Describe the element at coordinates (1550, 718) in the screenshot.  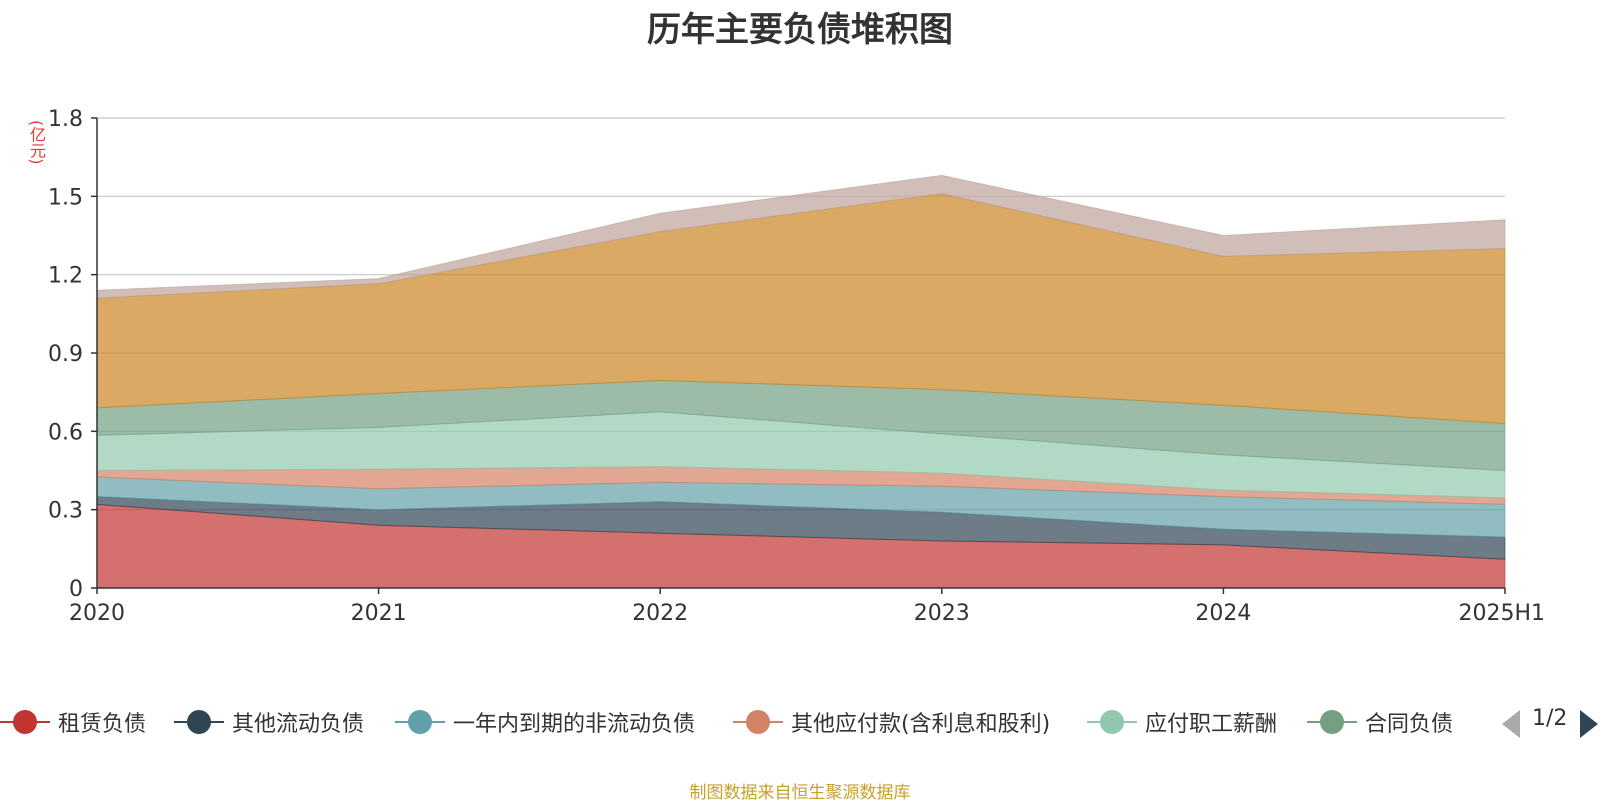
I see `legend-page-indicator: 1/2` at that location.